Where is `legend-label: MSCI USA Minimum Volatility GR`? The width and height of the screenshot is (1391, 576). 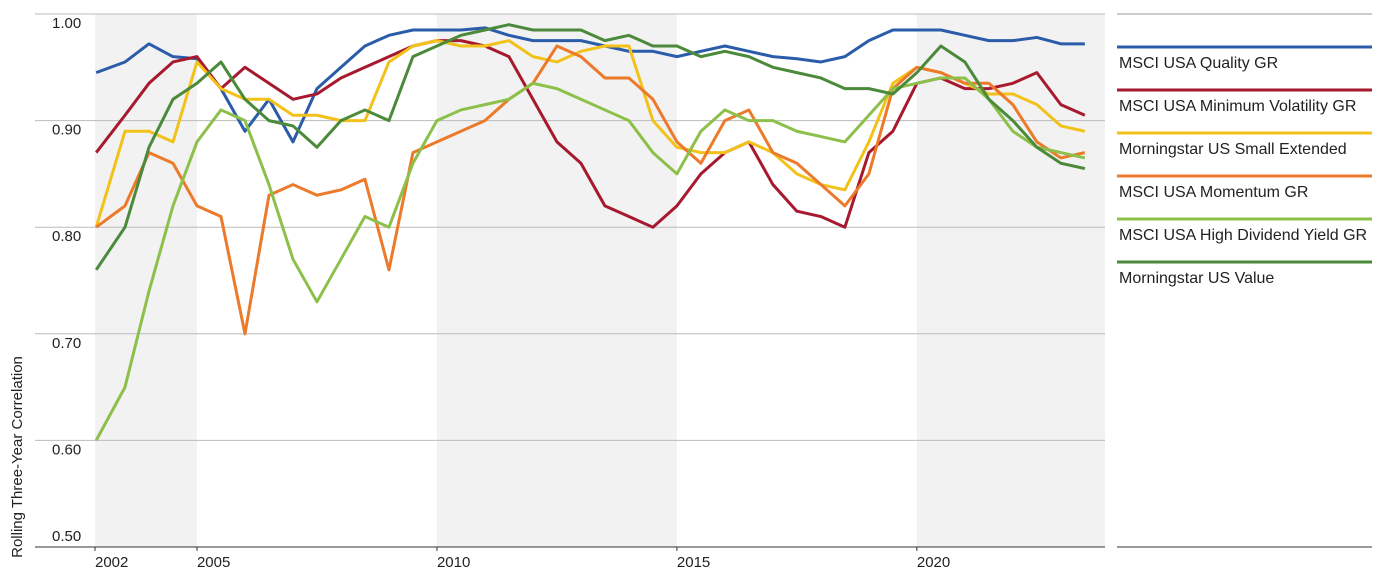 legend-label: MSCI USA Minimum Volatility GR is located at coordinates (1237, 106).